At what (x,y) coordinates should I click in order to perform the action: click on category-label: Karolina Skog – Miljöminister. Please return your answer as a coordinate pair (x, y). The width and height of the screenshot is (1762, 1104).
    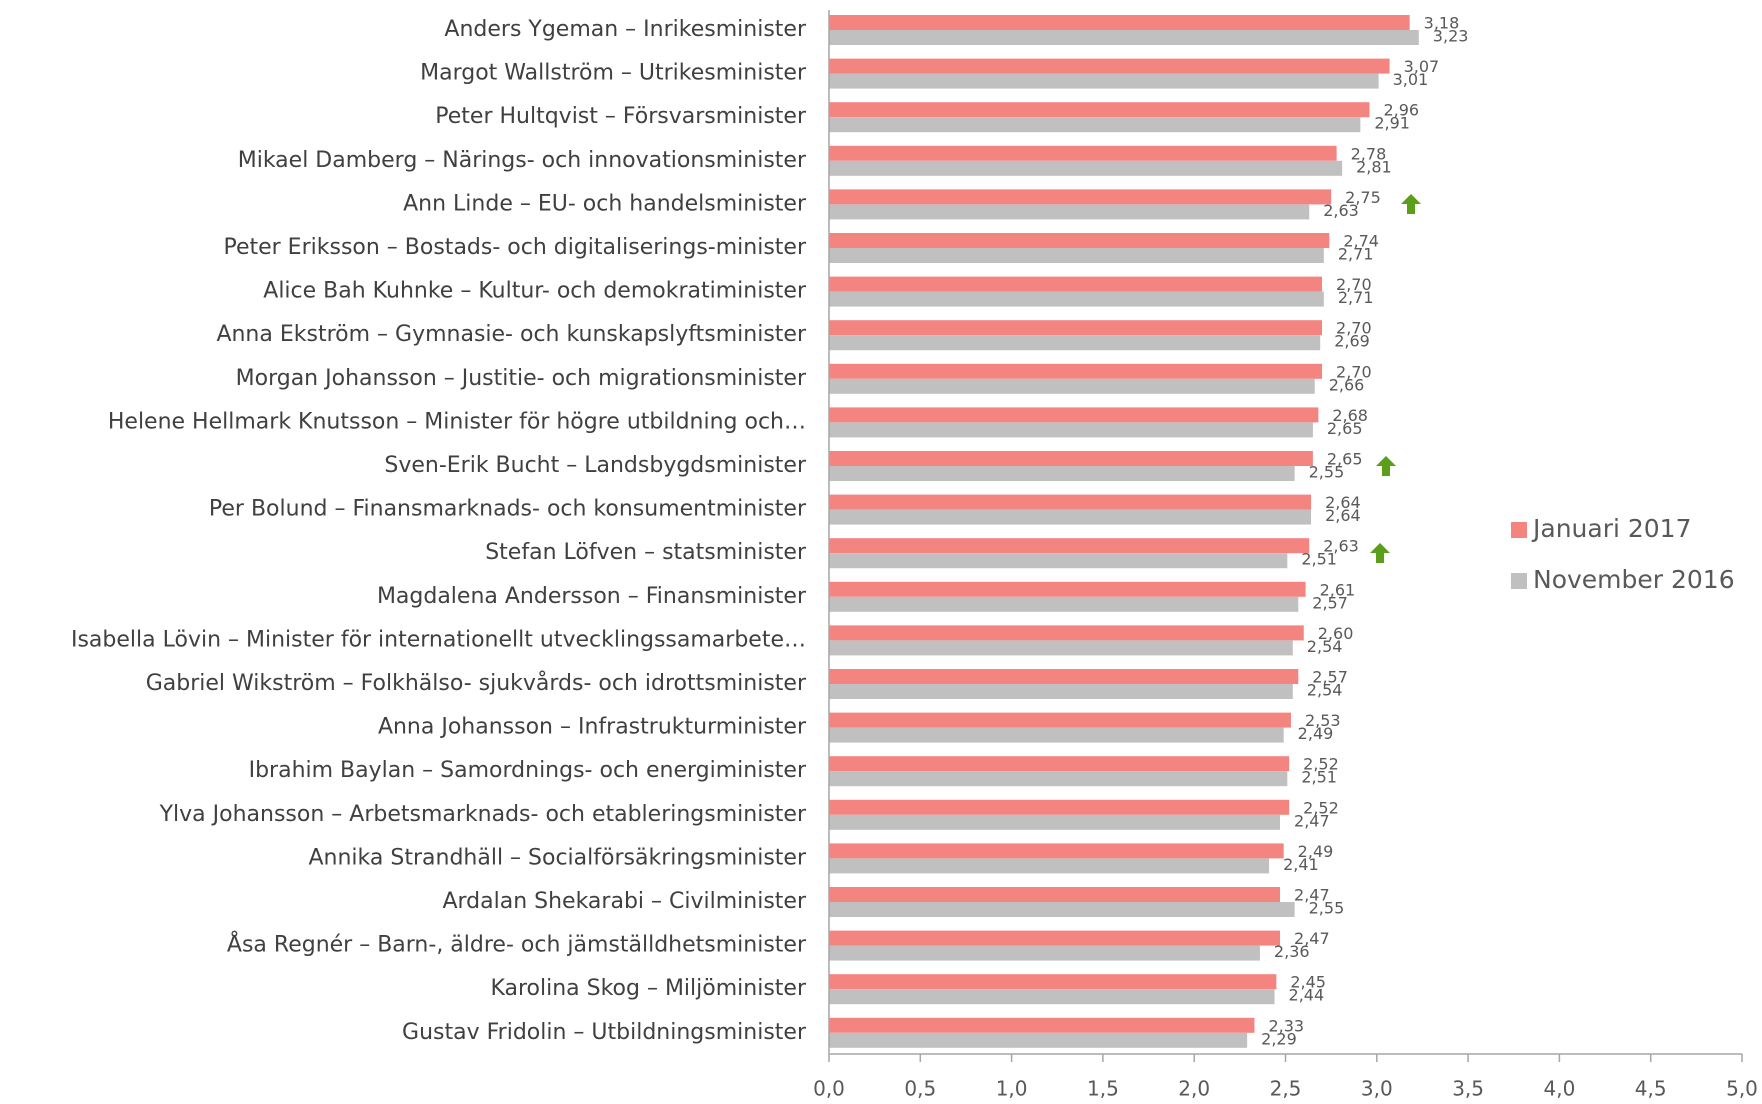
    Looking at the image, I should click on (648, 988).